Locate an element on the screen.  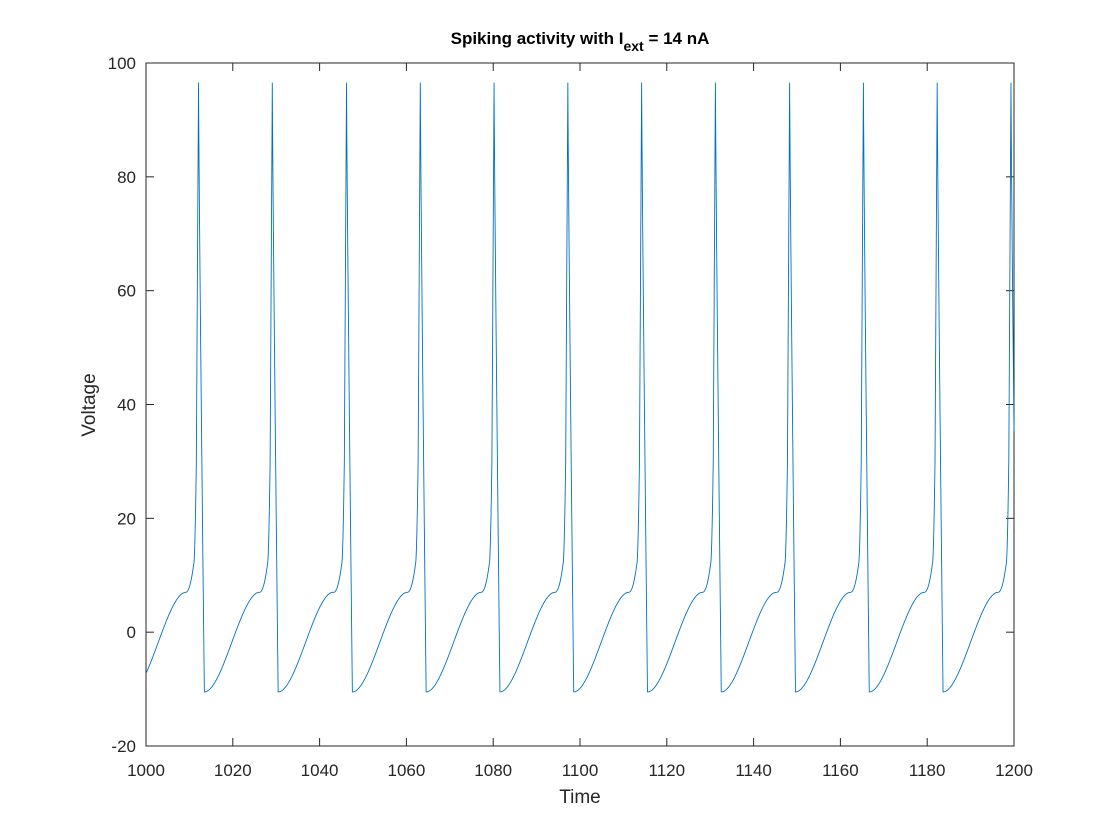
chart-title-prefix: Spiking activity with I is located at coordinates (537, 38).